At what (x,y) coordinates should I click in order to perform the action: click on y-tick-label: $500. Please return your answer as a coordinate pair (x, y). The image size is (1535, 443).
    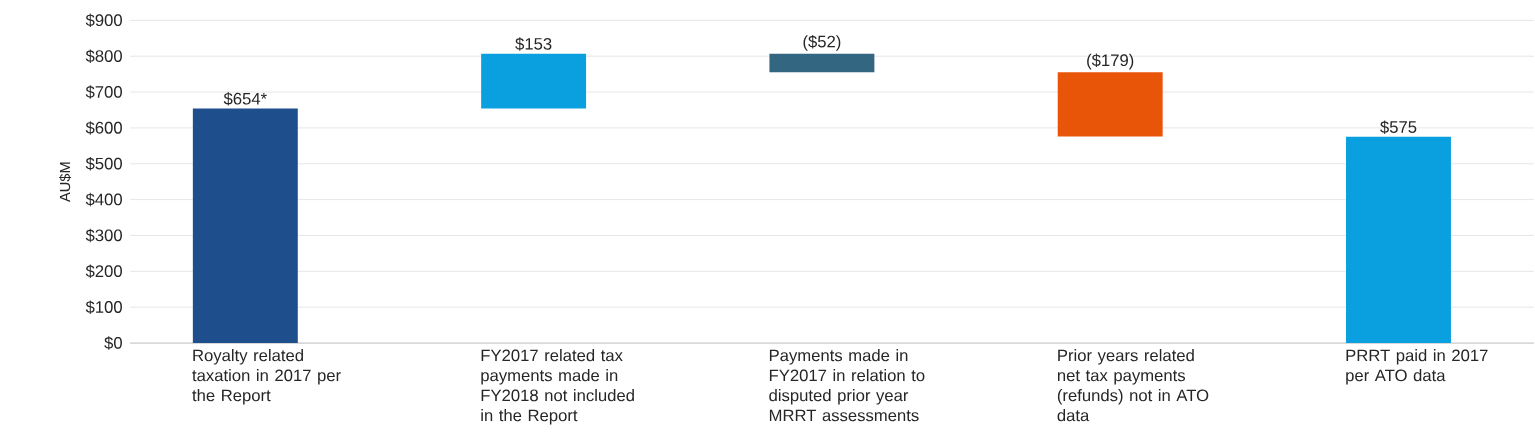
    Looking at the image, I should click on (103, 164).